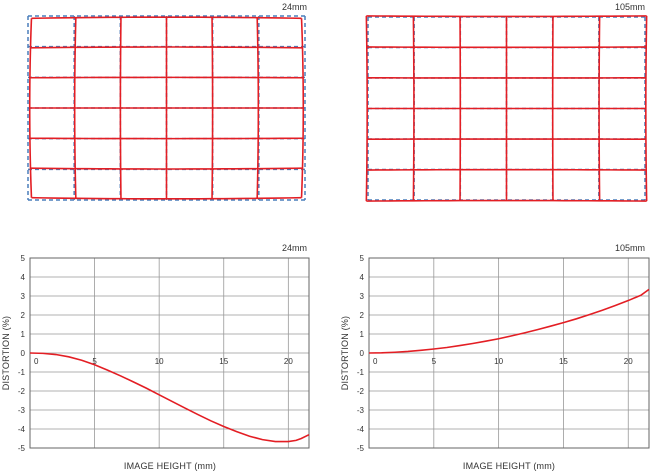 The height and width of the screenshot is (473, 650). What do you see at coordinates (630, 7) in the screenshot?
I see `grid-105mm-focal-label: 105mm` at bounding box center [630, 7].